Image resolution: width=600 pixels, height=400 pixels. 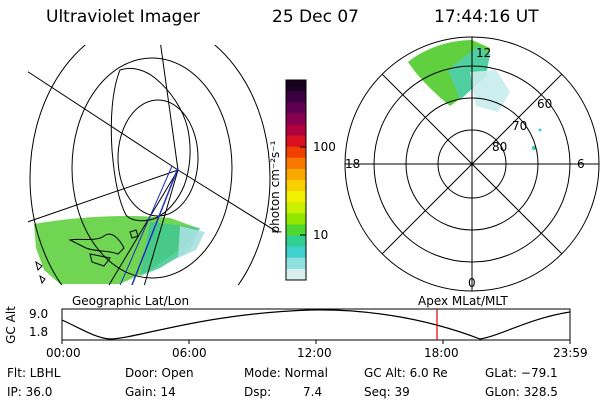 What do you see at coordinates (570, 353) in the screenshot?
I see `time-tick-2359: 23:59` at bounding box center [570, 353].